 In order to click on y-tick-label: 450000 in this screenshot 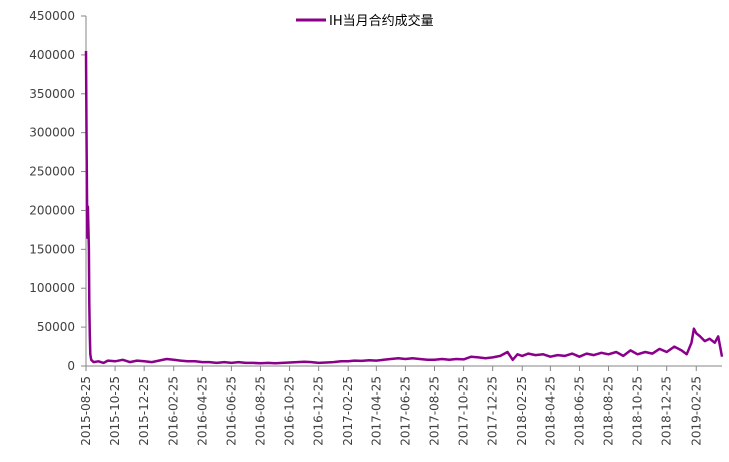, I will do `click(52, 16)`.